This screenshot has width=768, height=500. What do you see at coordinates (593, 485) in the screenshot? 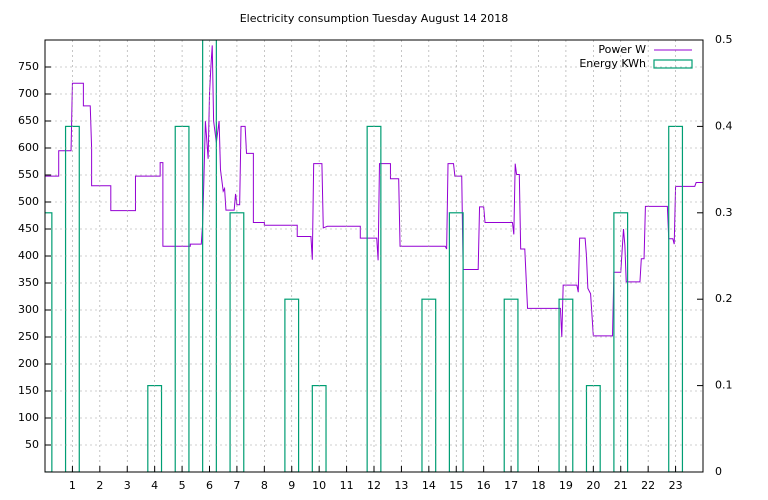
I see `x-tick-label: 20` at bounding box center [593, 485].